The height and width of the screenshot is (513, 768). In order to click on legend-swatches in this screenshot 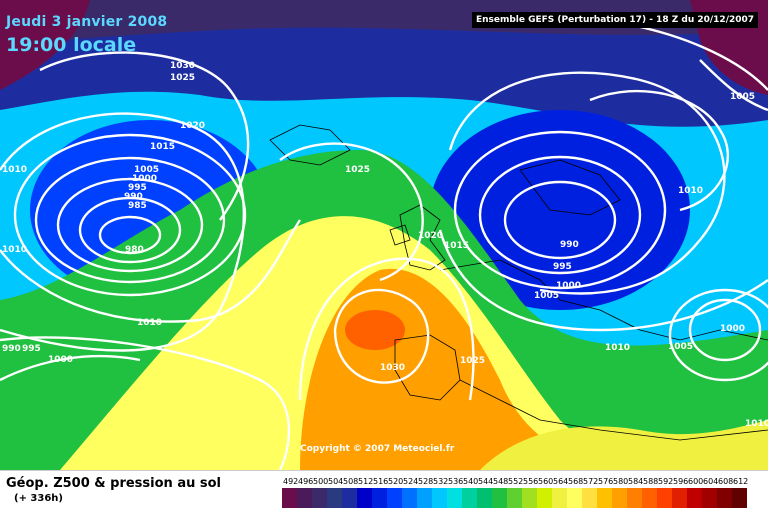, I will do `click(514, 498)`.